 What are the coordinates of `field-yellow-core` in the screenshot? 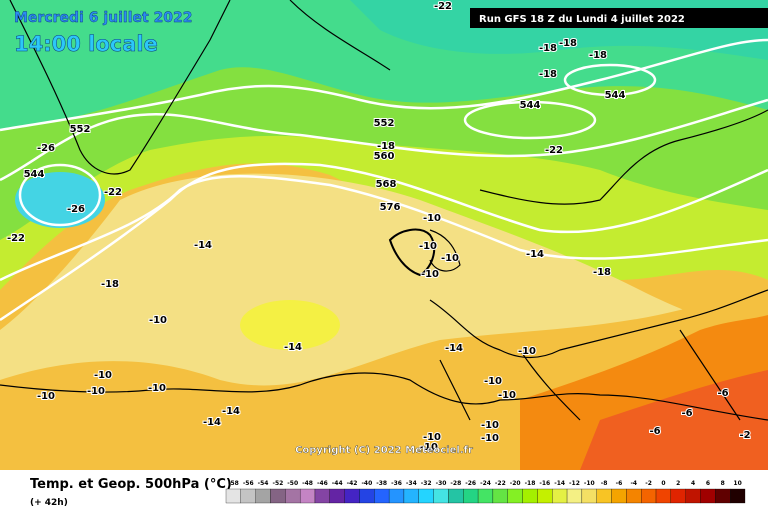 It's located at (290, 325).